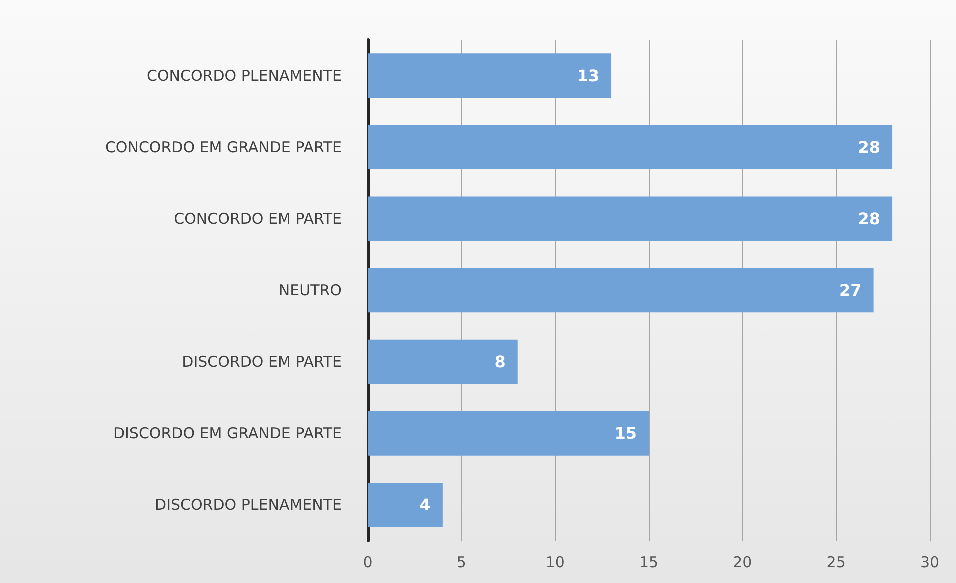 This screenshot has width=956, height=583. What do you see at coordinates (425, 505) in the screenshot?
I see `data-label: 4` at bounding box center [425, 505].